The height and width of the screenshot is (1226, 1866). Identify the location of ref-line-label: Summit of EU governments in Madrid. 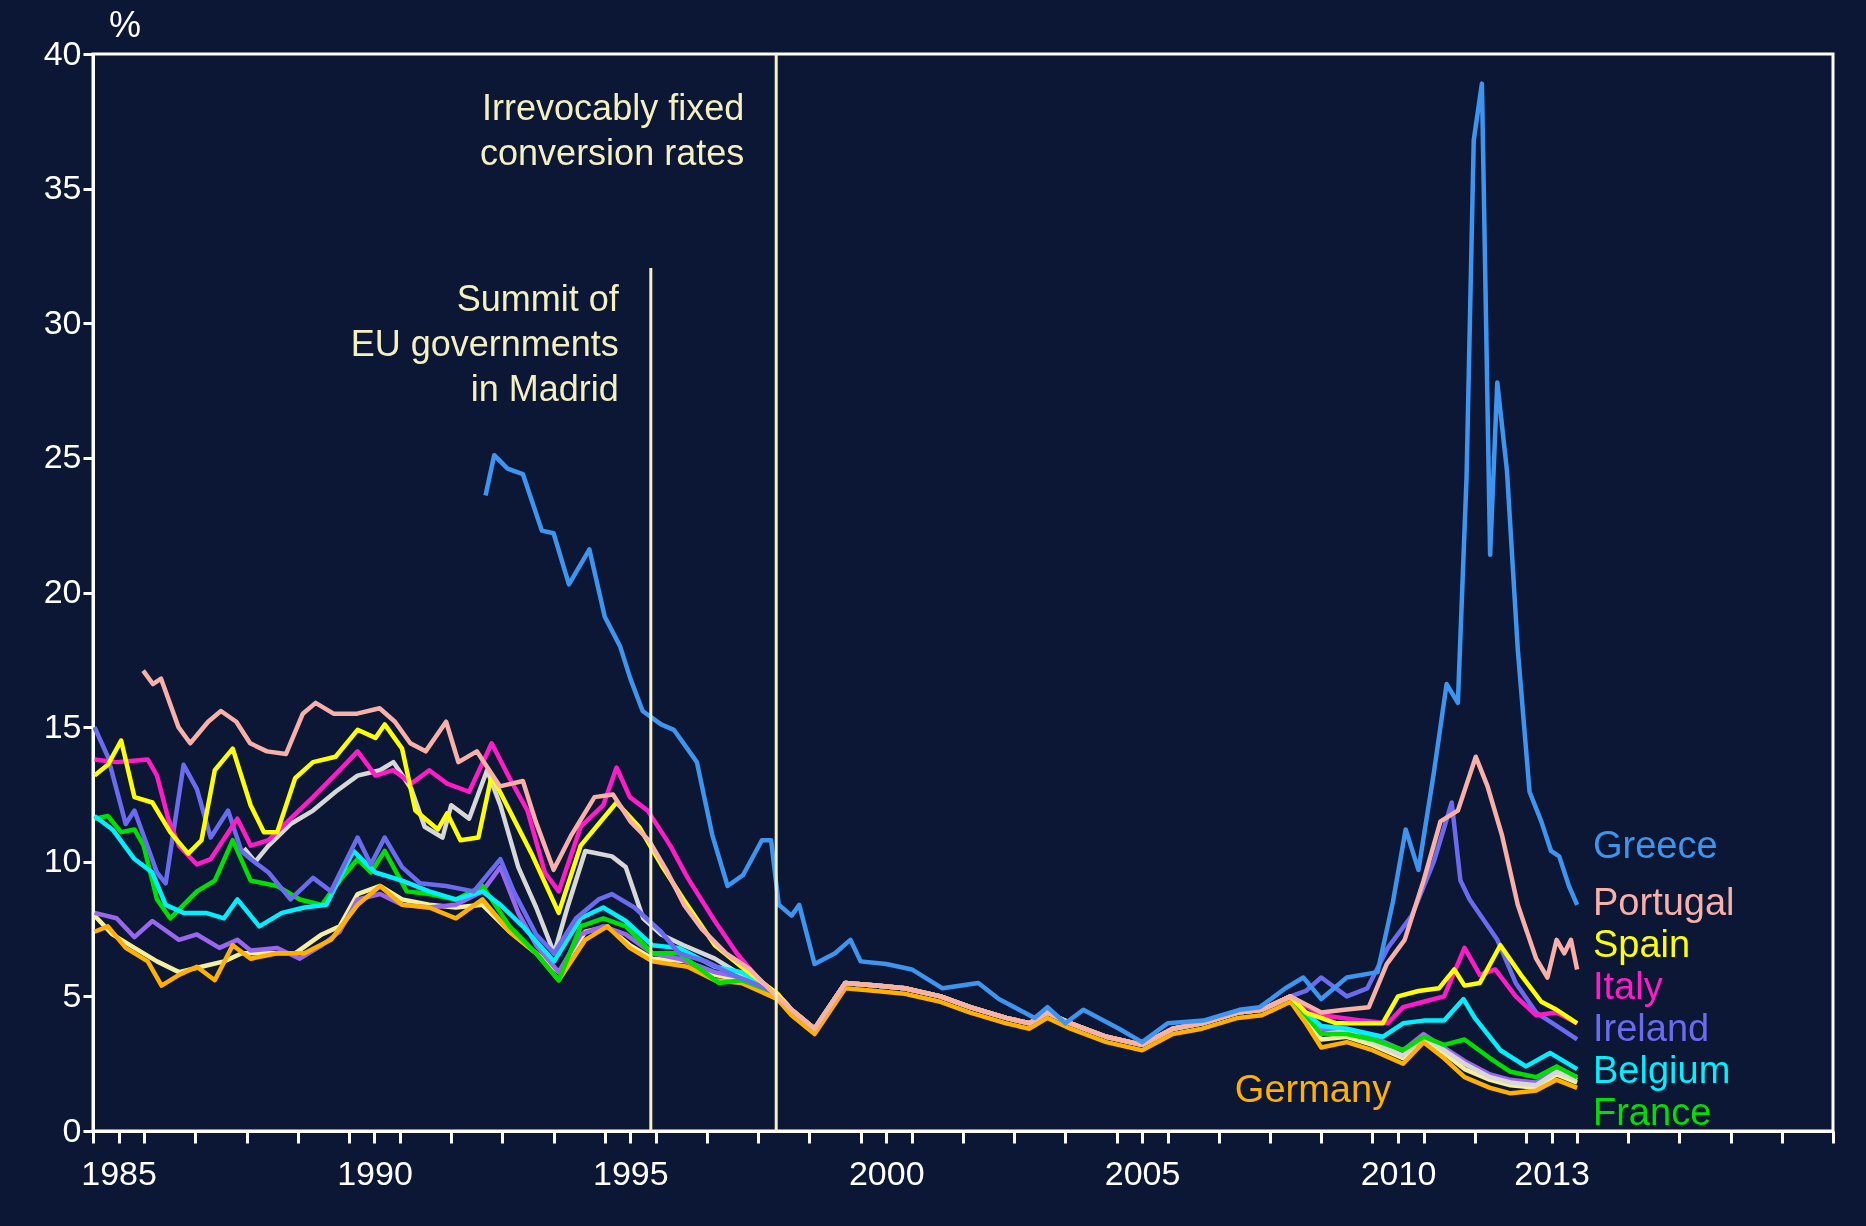
(485, 343).